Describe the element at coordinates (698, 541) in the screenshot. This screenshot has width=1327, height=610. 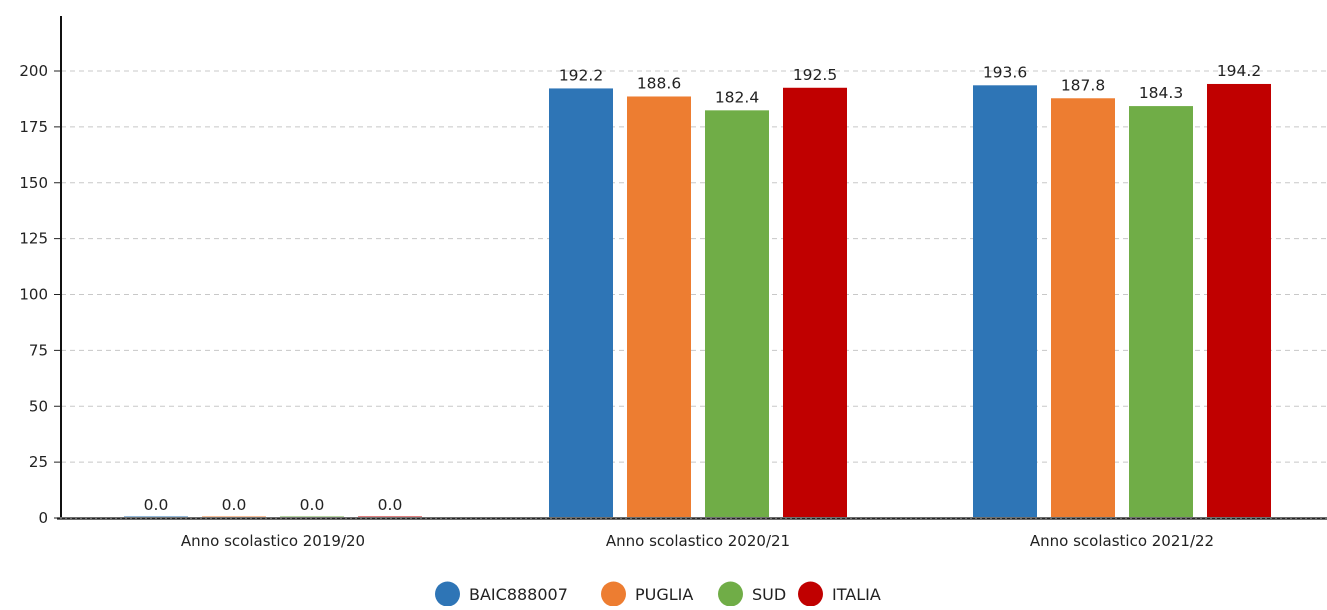
I see `x-tick-label: Anno scolastico 2020/21` at that location.